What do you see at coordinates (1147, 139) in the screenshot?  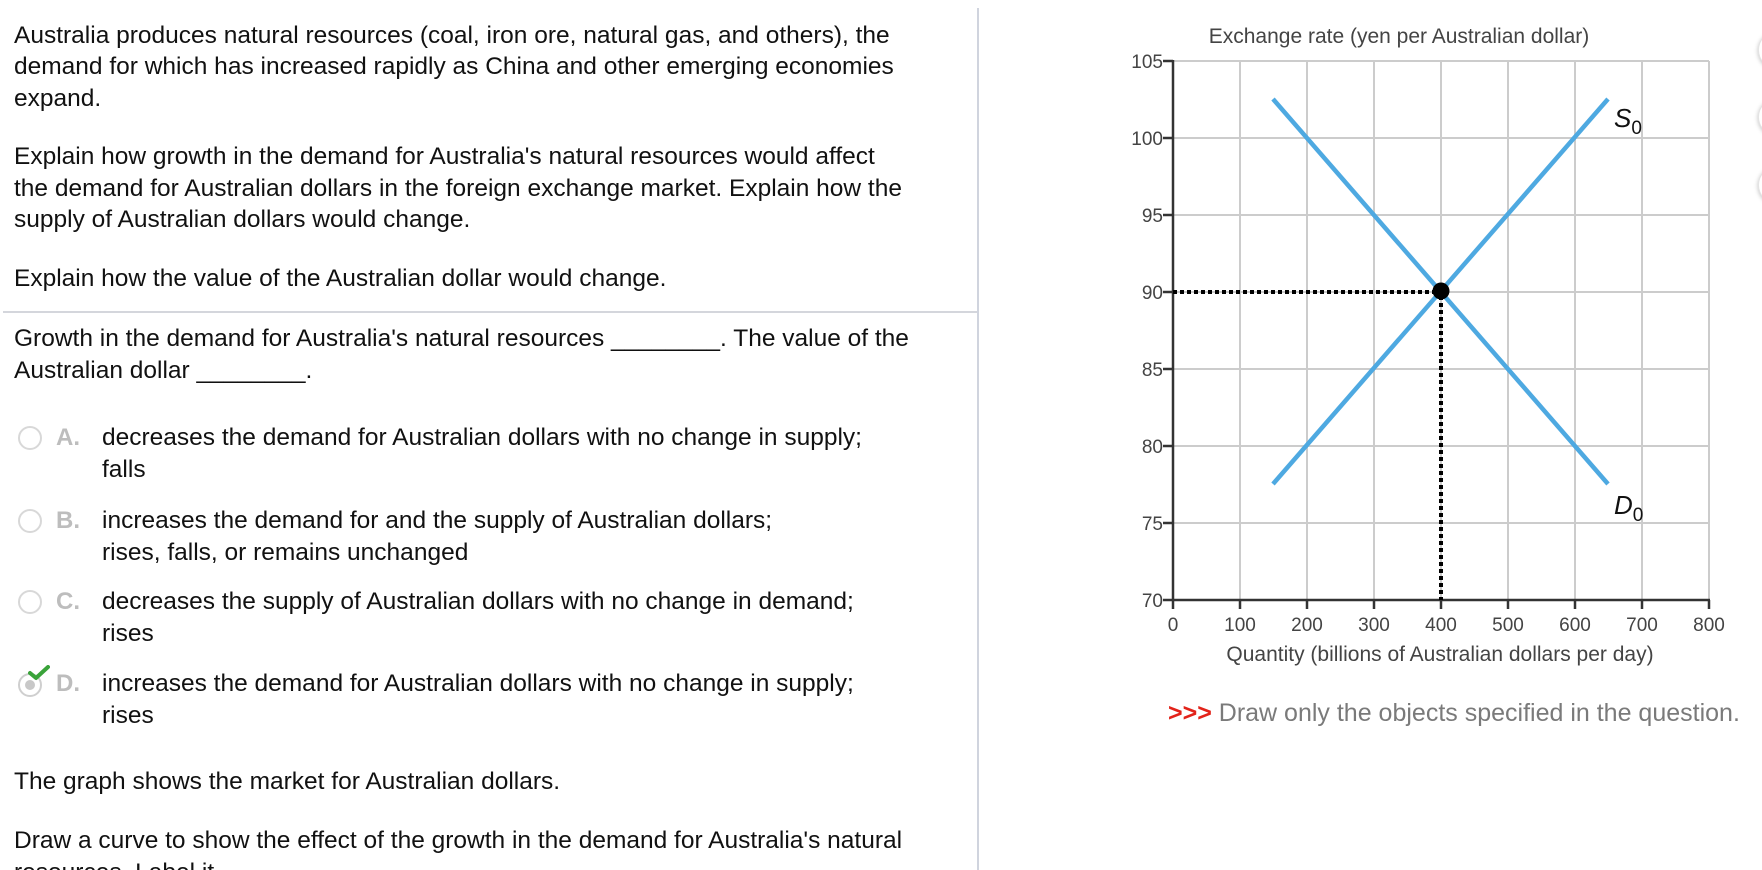 I see `y-tick-100: 100` at bounding box center [1147, 139].